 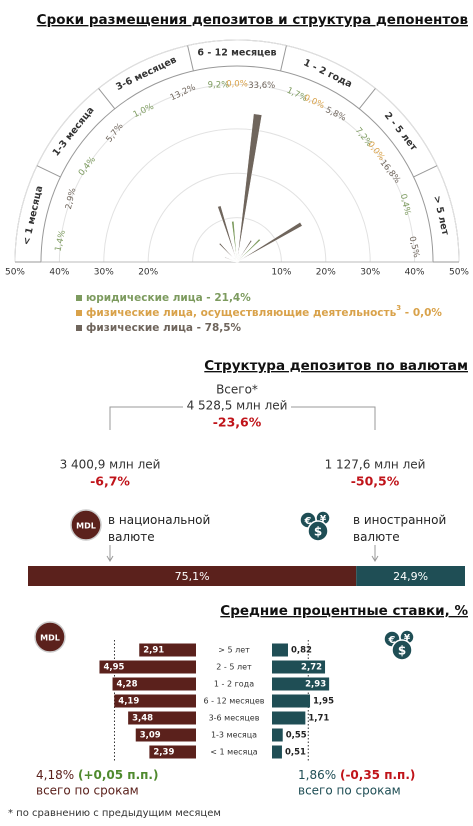 I want to click on value-label: 0,51, so click(x=295, y=753).